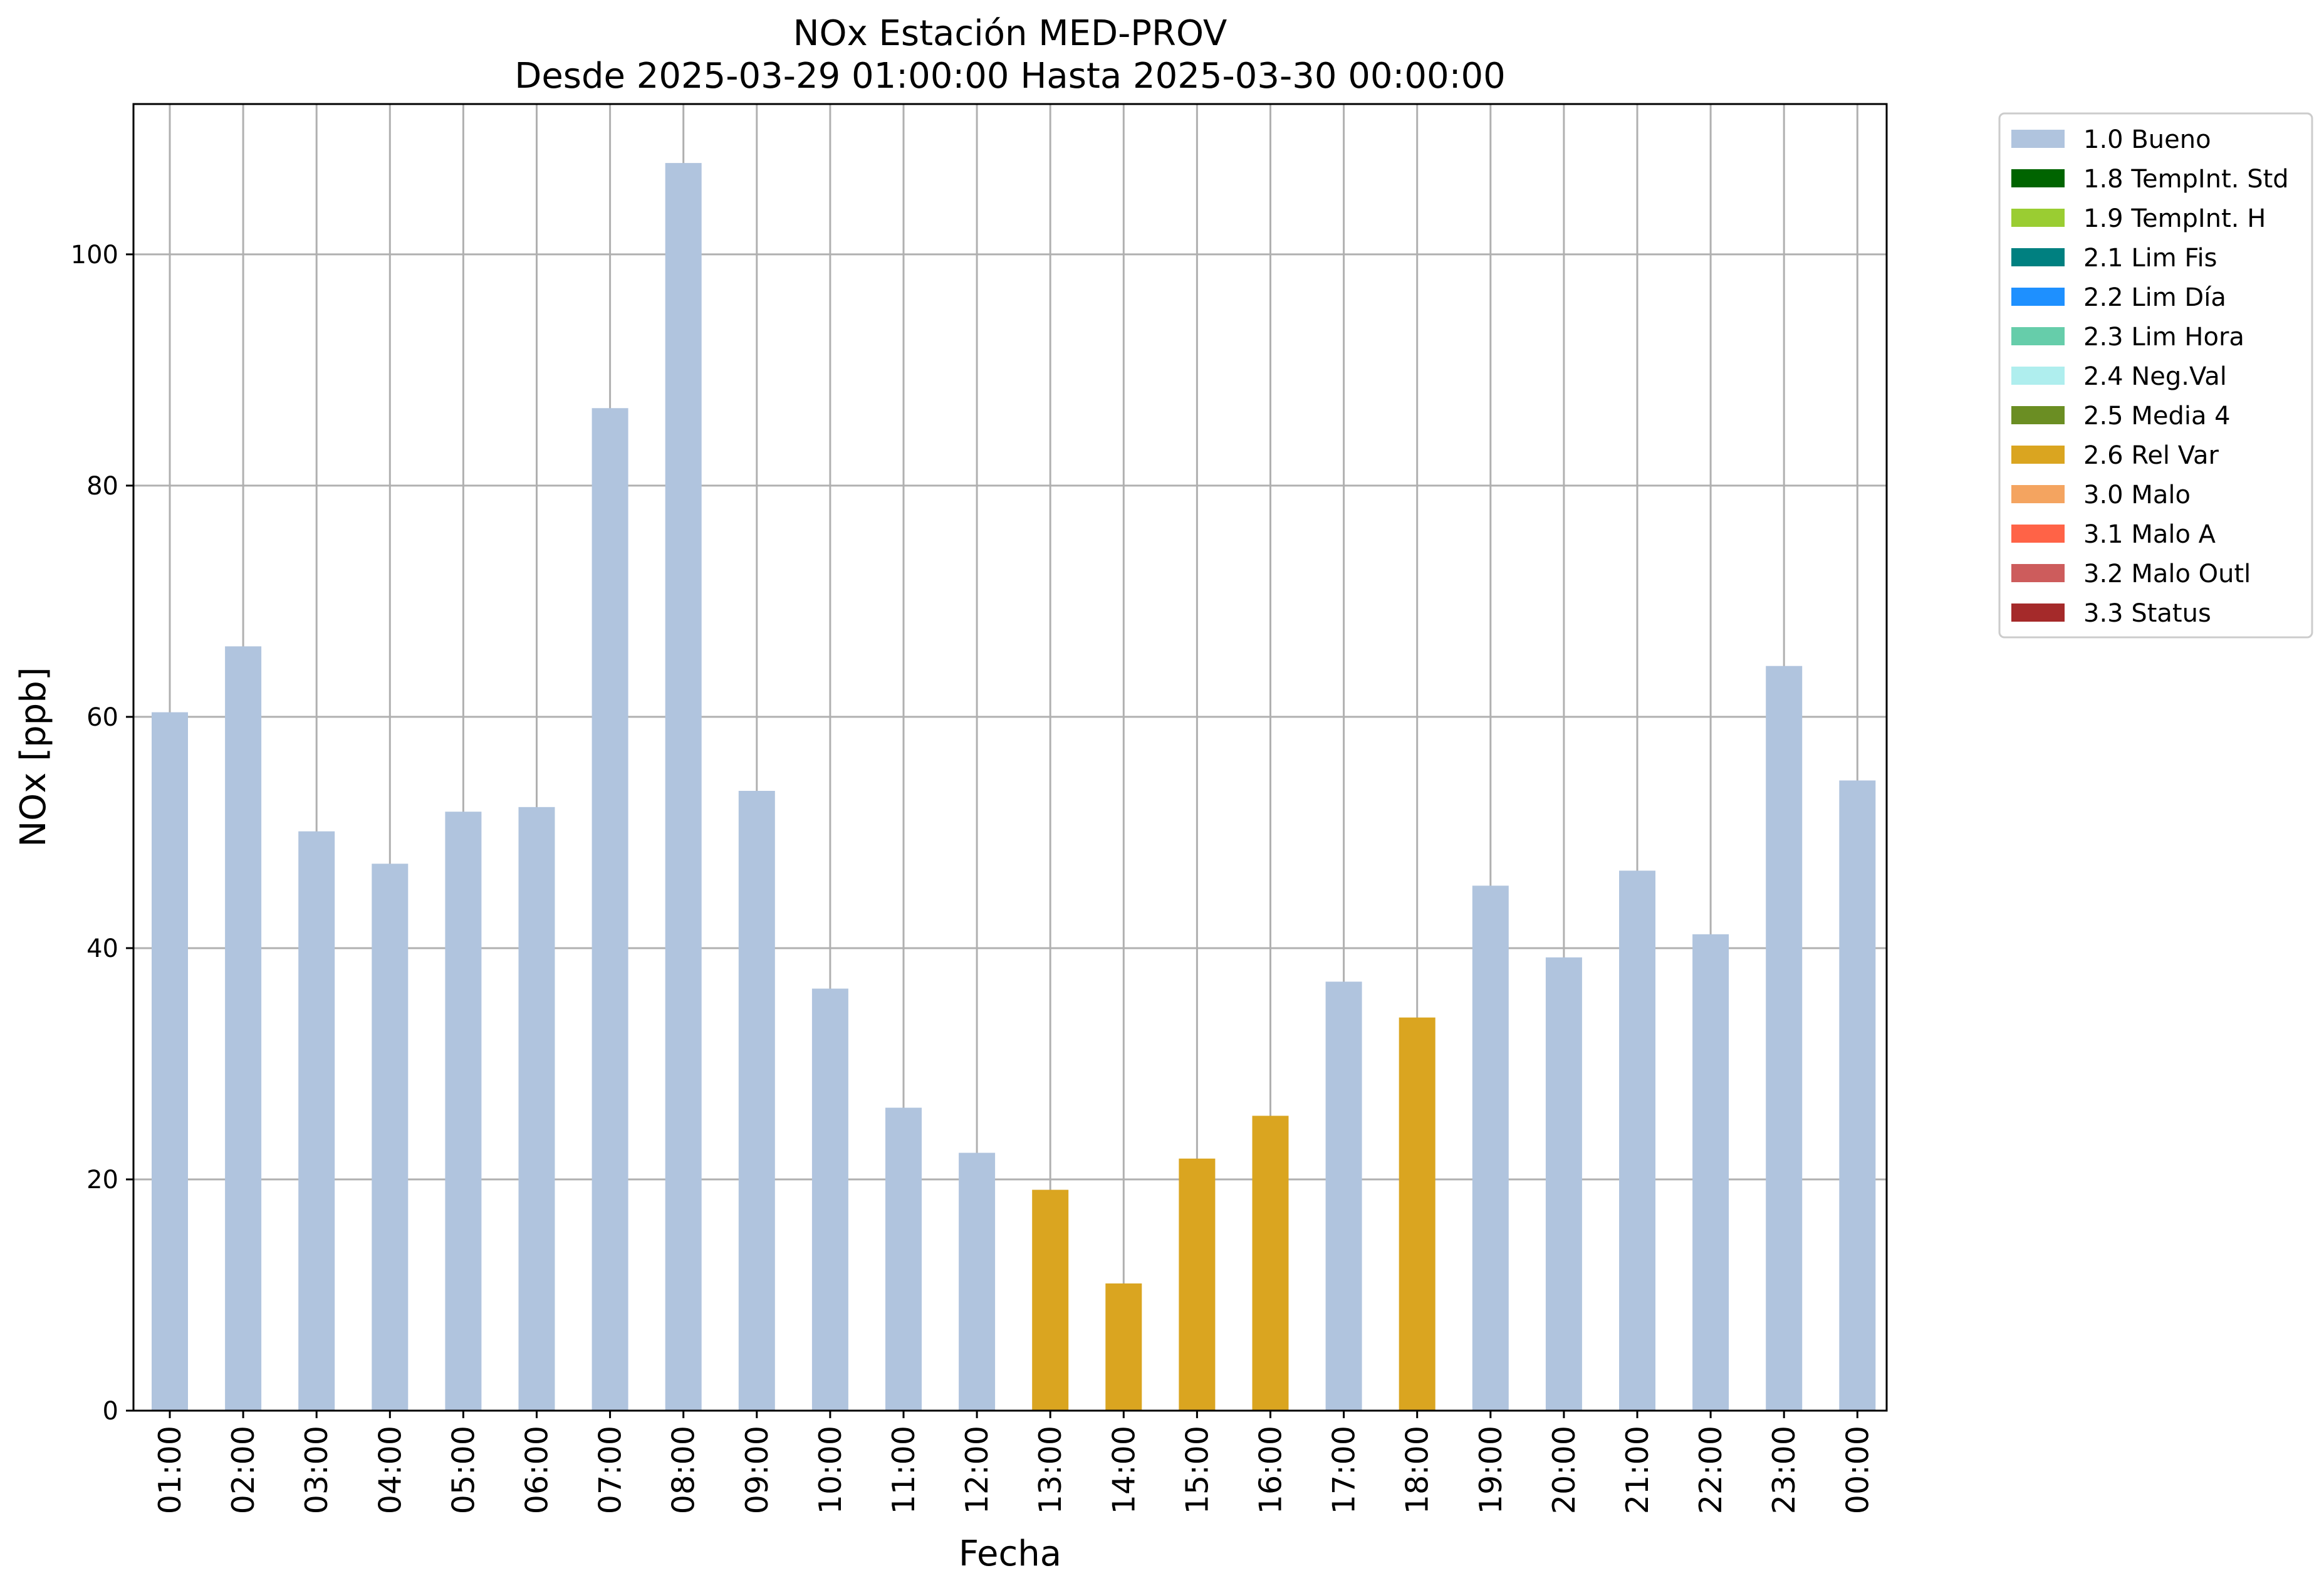 The width and height of the screenshot is (2324, 1588). What do you see at coordinates (102, 949) in the screenshot?
I see `y-tick-label: 40` at bounding box center [102, 949].